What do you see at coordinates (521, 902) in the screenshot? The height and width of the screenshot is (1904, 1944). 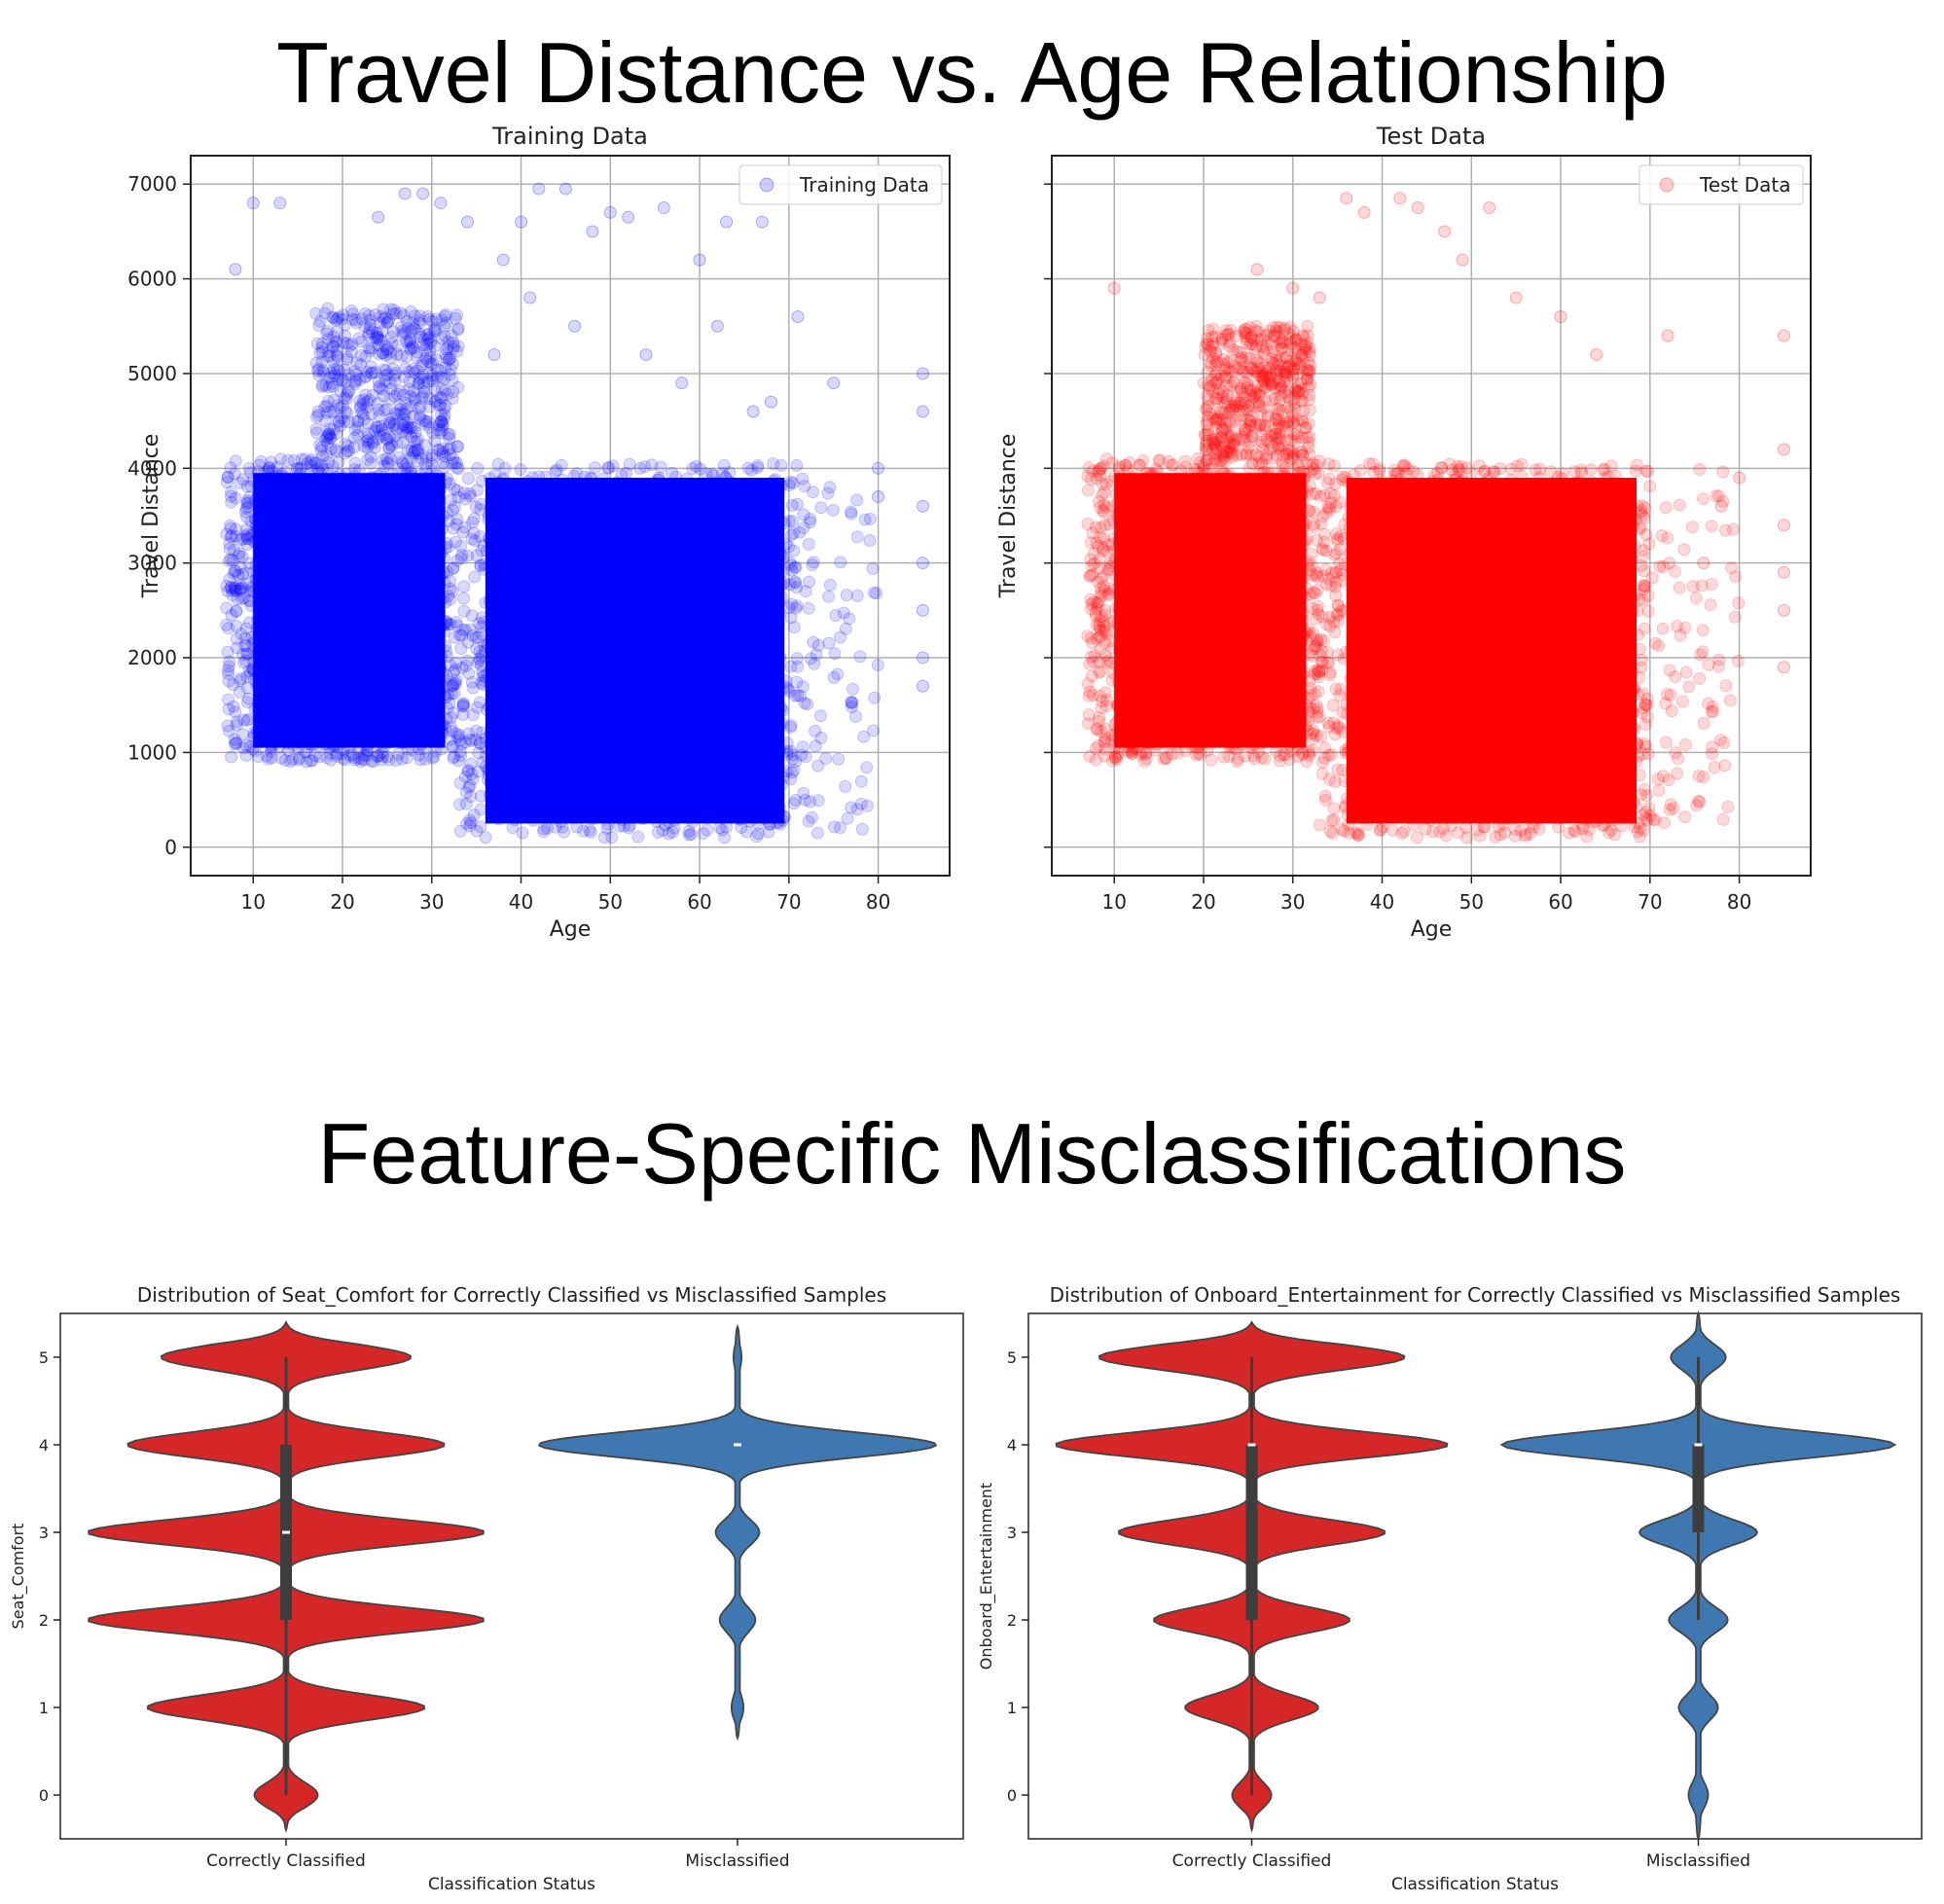 I see `x-tick-label: 40` at bounding box center [521, 902].